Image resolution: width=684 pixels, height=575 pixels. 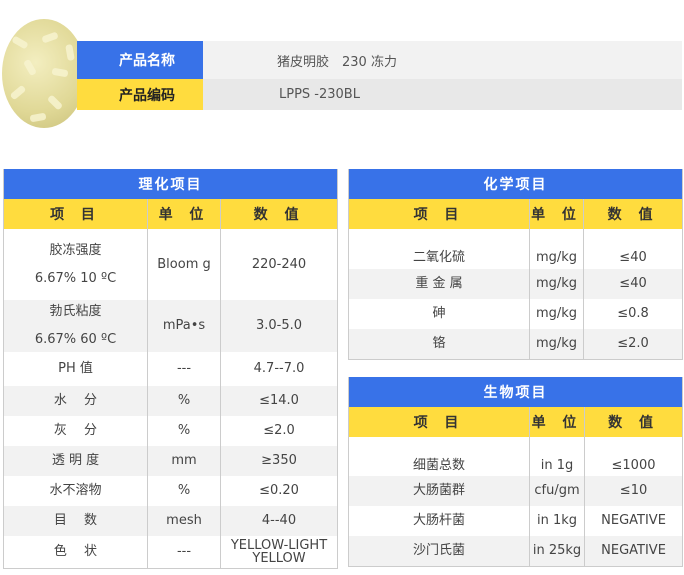 I want to click on physchem-title: 理化项目, so click(x=170, y=184).